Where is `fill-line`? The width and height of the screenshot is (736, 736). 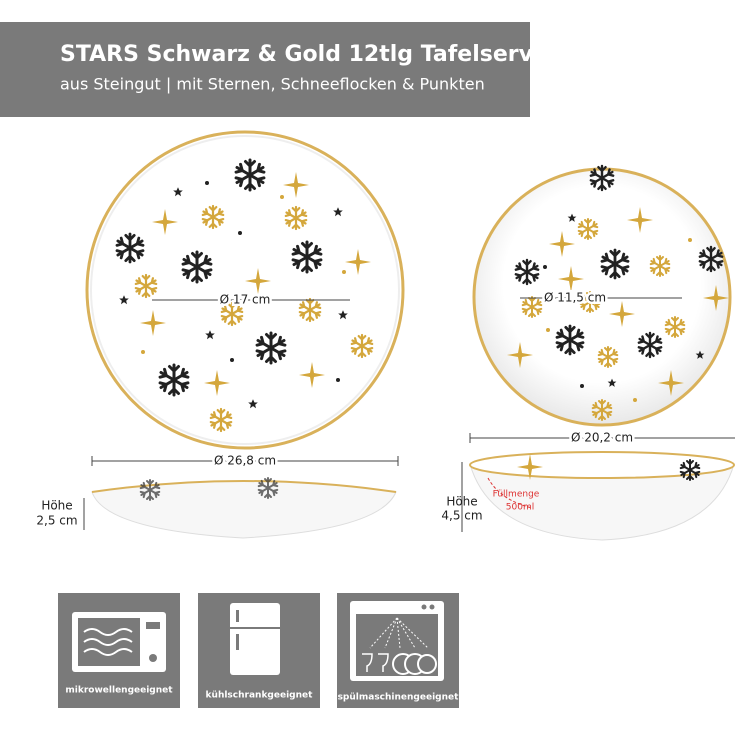
fill-line is located at coordinates (510, 493).